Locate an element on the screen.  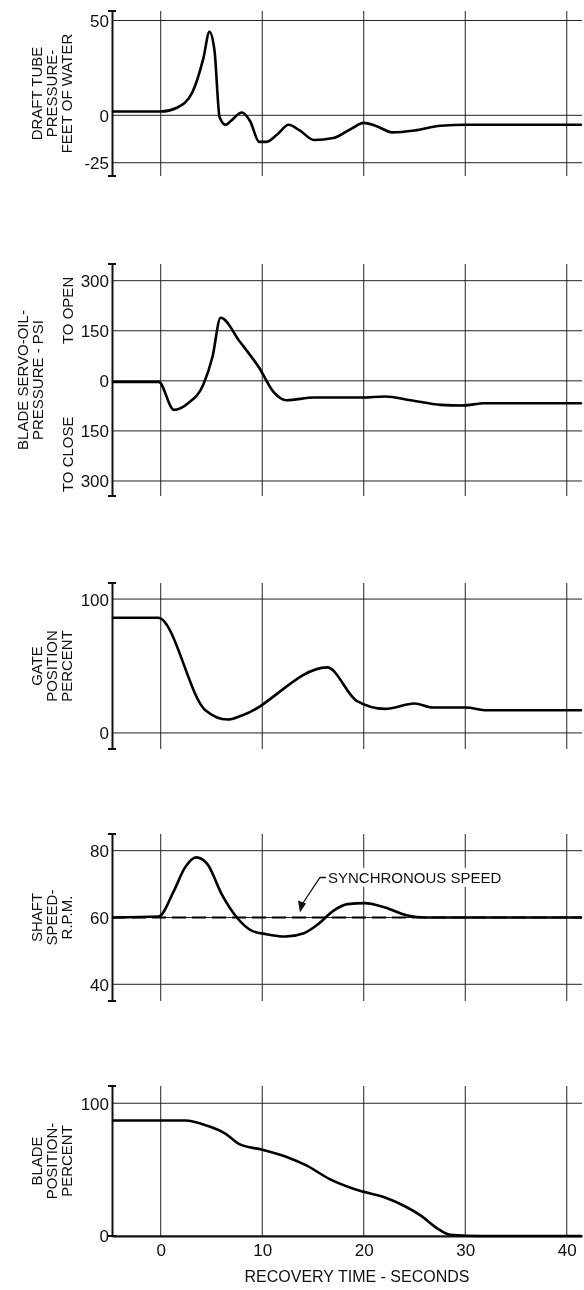
x-tick-label: 10 is located at coordinates (263, 1251).